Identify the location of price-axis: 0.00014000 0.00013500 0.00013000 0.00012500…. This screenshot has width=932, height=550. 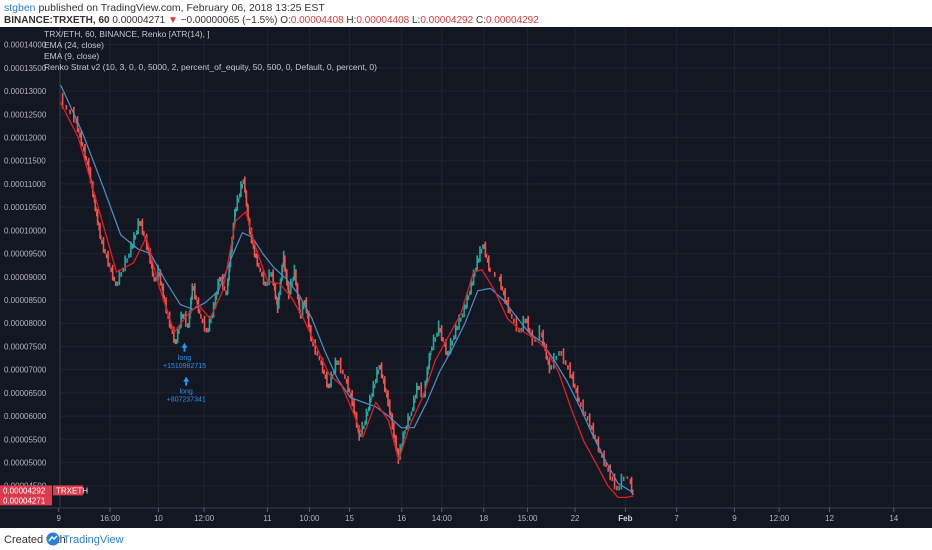
(30, 267).